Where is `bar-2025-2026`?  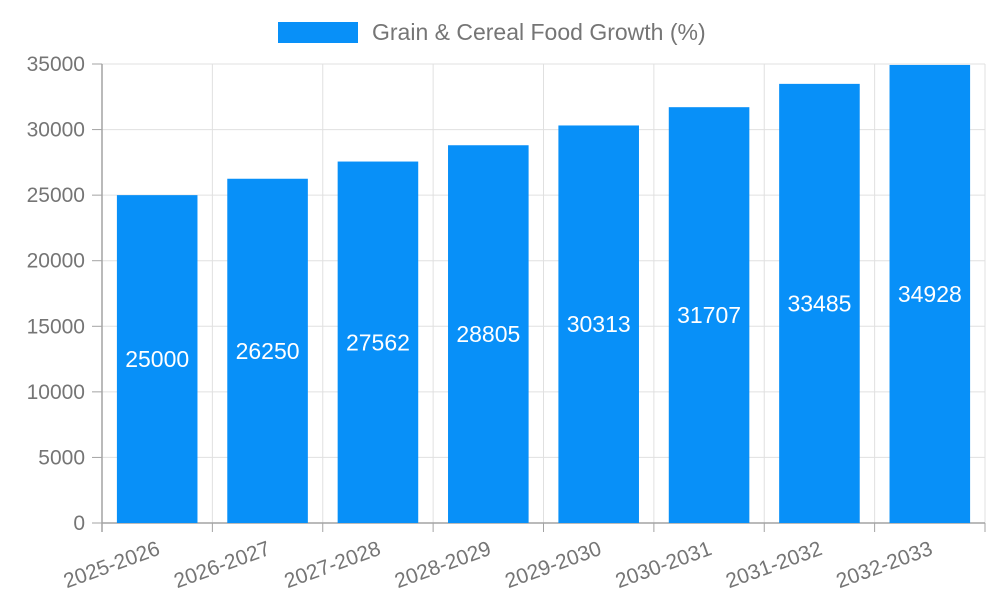
bar-2025-2026 is located at coordinates (157, 359).